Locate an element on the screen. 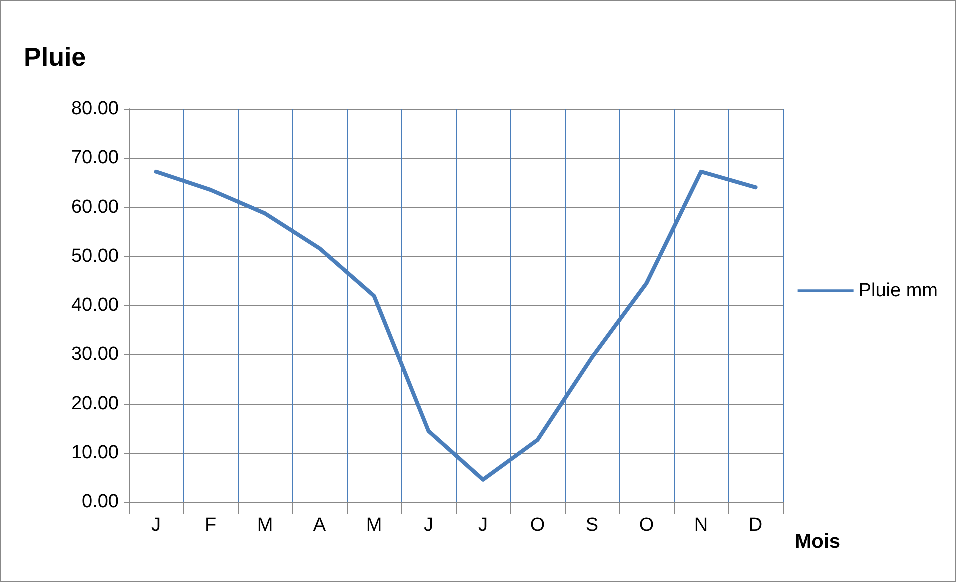  y-tick-label: 80.00 is located at coordinates (95, 109).